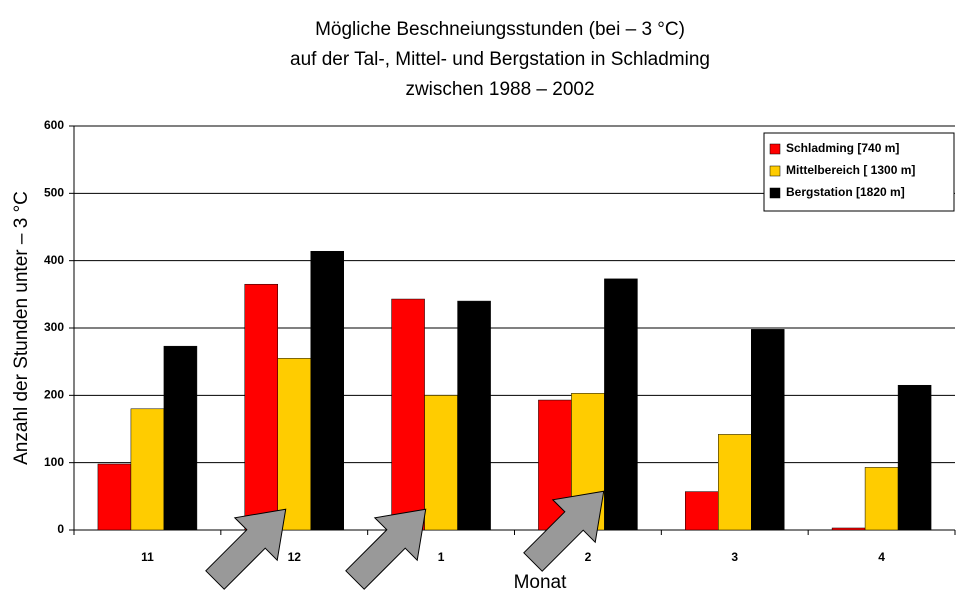 The width and height of the screenshot is (957, 599). Describe the element at coordinates (541, 582) in the screenshot. I see `x-axis-label: Monat` at that location.